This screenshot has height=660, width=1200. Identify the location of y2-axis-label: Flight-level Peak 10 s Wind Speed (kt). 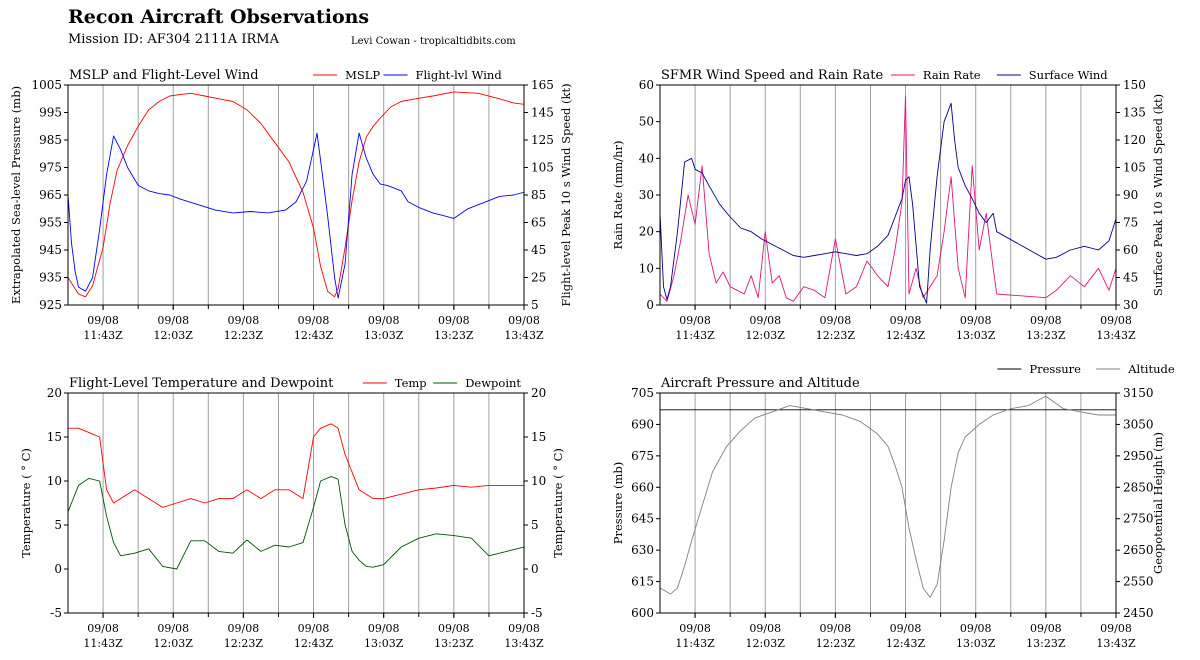
(566, 194).